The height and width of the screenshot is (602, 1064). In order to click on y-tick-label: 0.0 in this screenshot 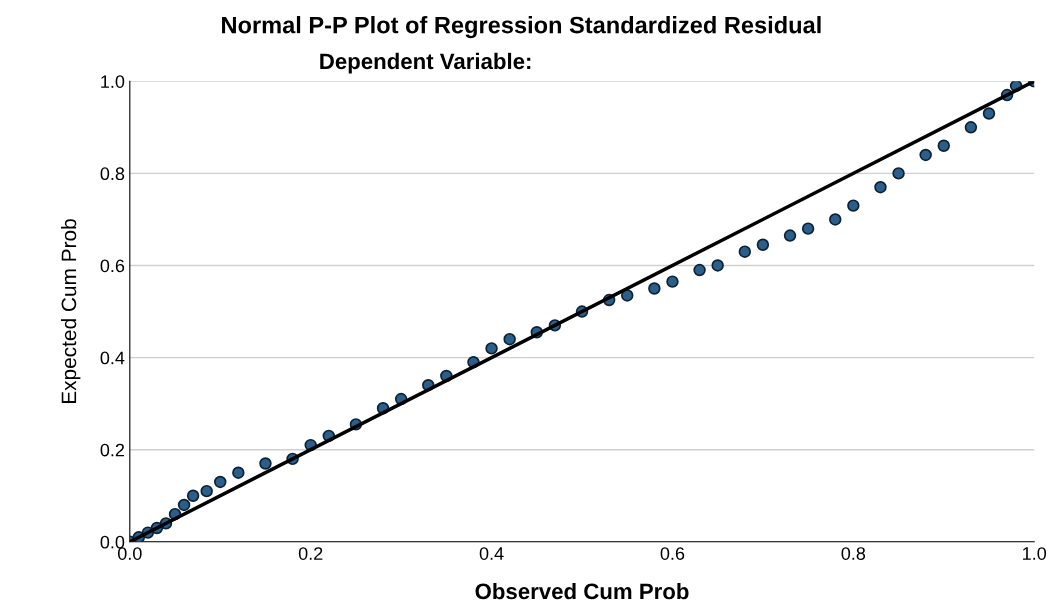, I will do `click(112, 542)`.